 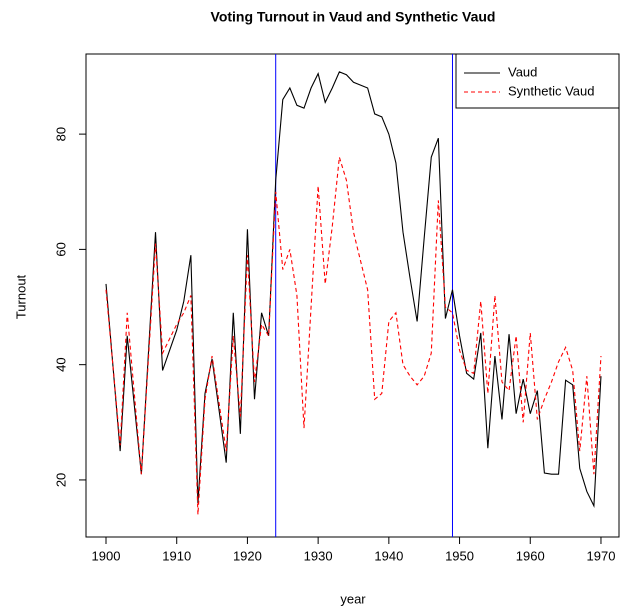 I want to click on y-tick-label: 40, so click(x=60, y=364).